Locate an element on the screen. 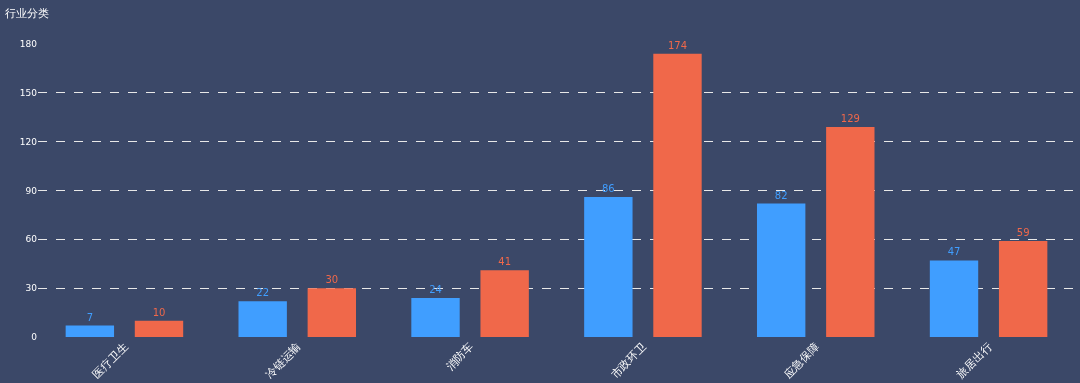 This screenshot has width=1080, height=383. data-label: 174 is located at coordinates (677, 45).